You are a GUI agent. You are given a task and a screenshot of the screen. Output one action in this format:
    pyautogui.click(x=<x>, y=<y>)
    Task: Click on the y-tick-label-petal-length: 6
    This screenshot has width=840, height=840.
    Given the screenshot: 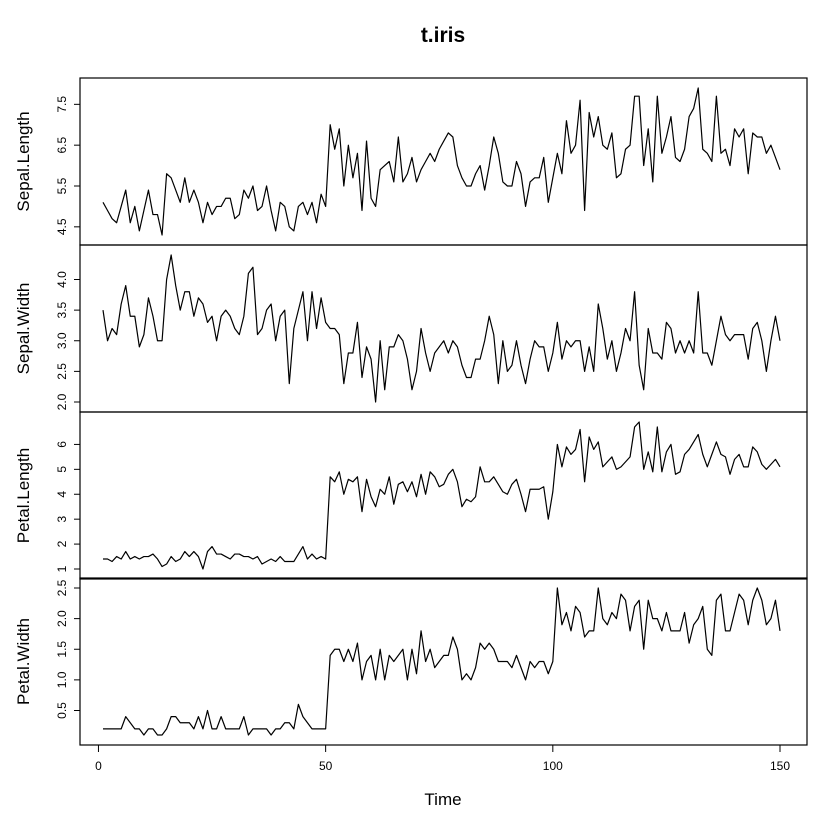 What is the action you would take?
    pyautogui.click(x=62, y=444)
    